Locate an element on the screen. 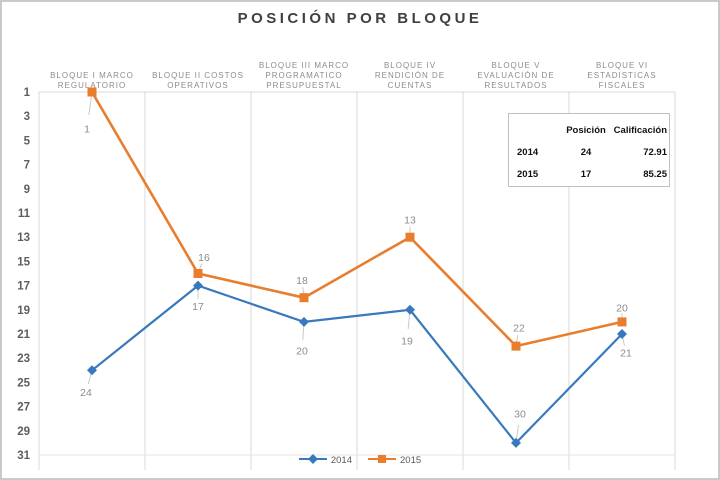 This screenshot has height=480, width=720. svg-text: 9 is located at coordinates (27, 190).